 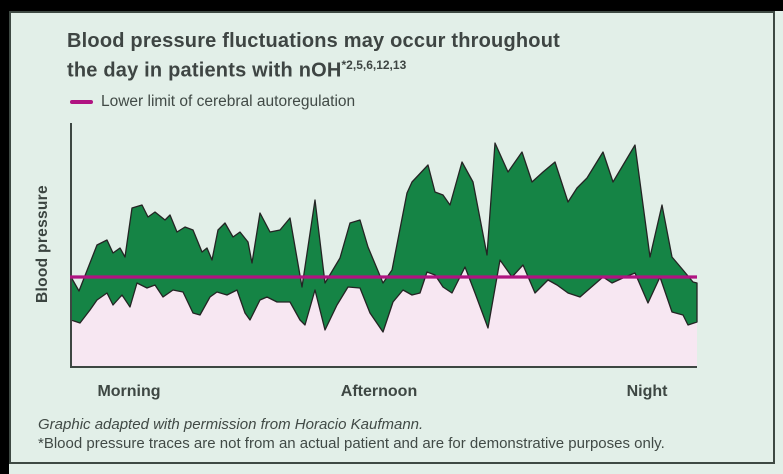 I want to click on x-label-morning: Morning, so click(x=129, y=391).